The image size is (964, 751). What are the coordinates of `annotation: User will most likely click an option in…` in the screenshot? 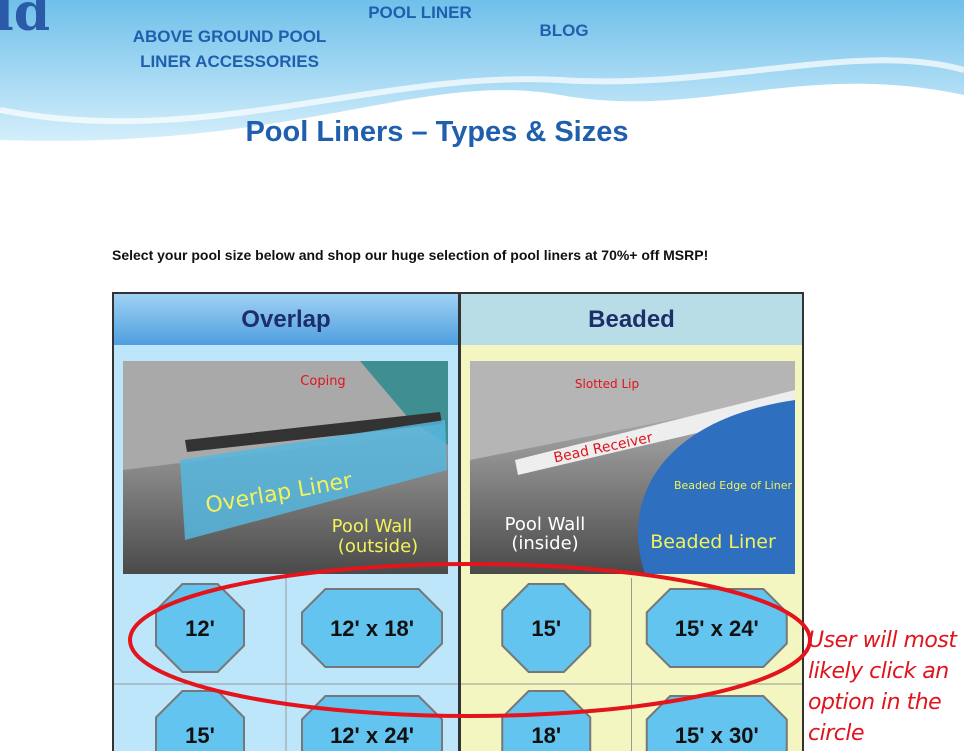 It's located at (882, 687).